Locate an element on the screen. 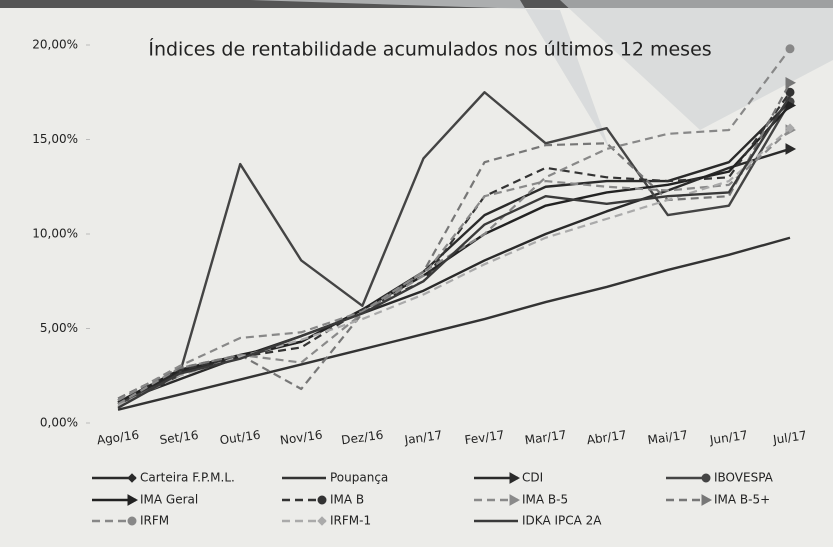  watermark-shape is located at coordinates (696, 65).